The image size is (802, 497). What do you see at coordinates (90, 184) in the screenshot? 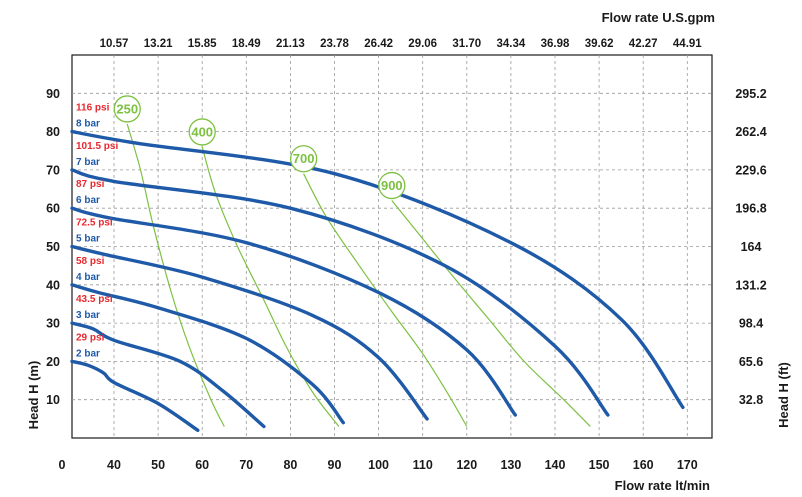
I see `psi-label: 87 psi` at bounding box center [90, 184].